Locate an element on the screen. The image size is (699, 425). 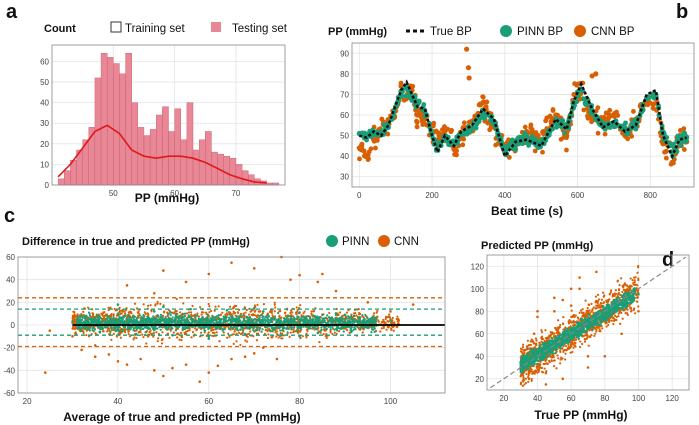
panel-c-x-tick-2: 60 is located at coordinates (208, 401).